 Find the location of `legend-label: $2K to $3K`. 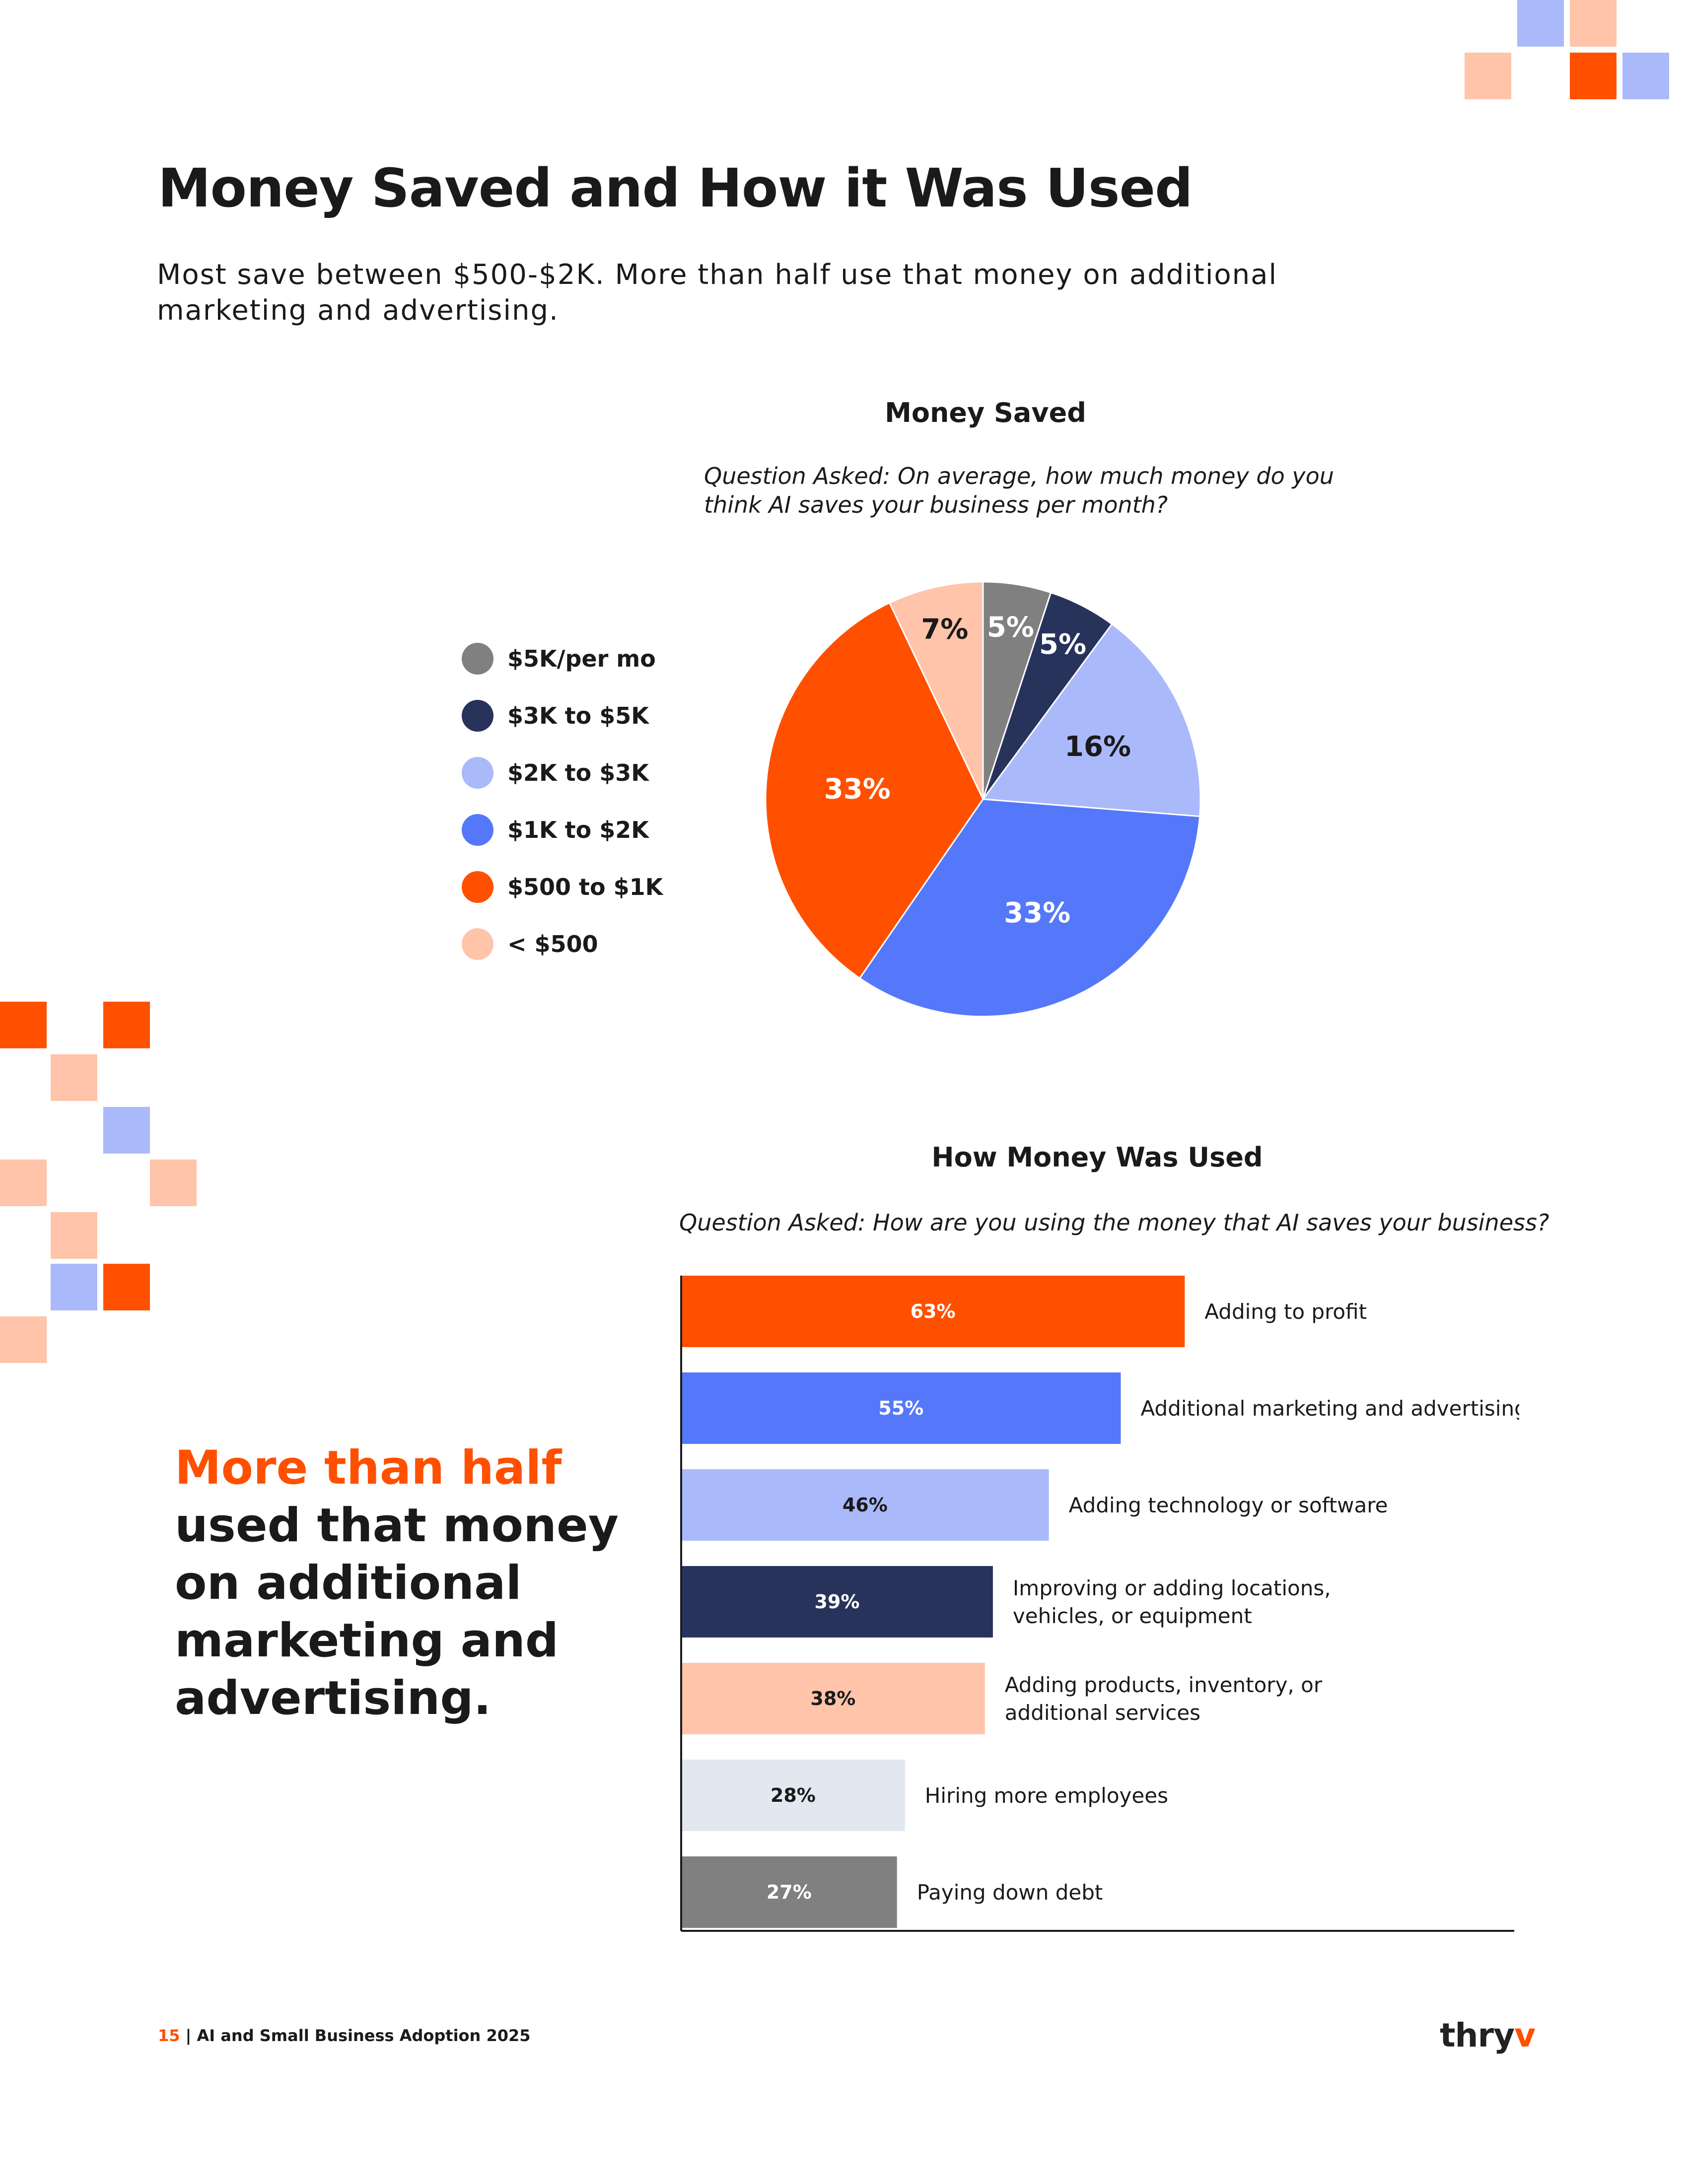

legend-label: $2K to $3K is located at coordinates (578, 772).